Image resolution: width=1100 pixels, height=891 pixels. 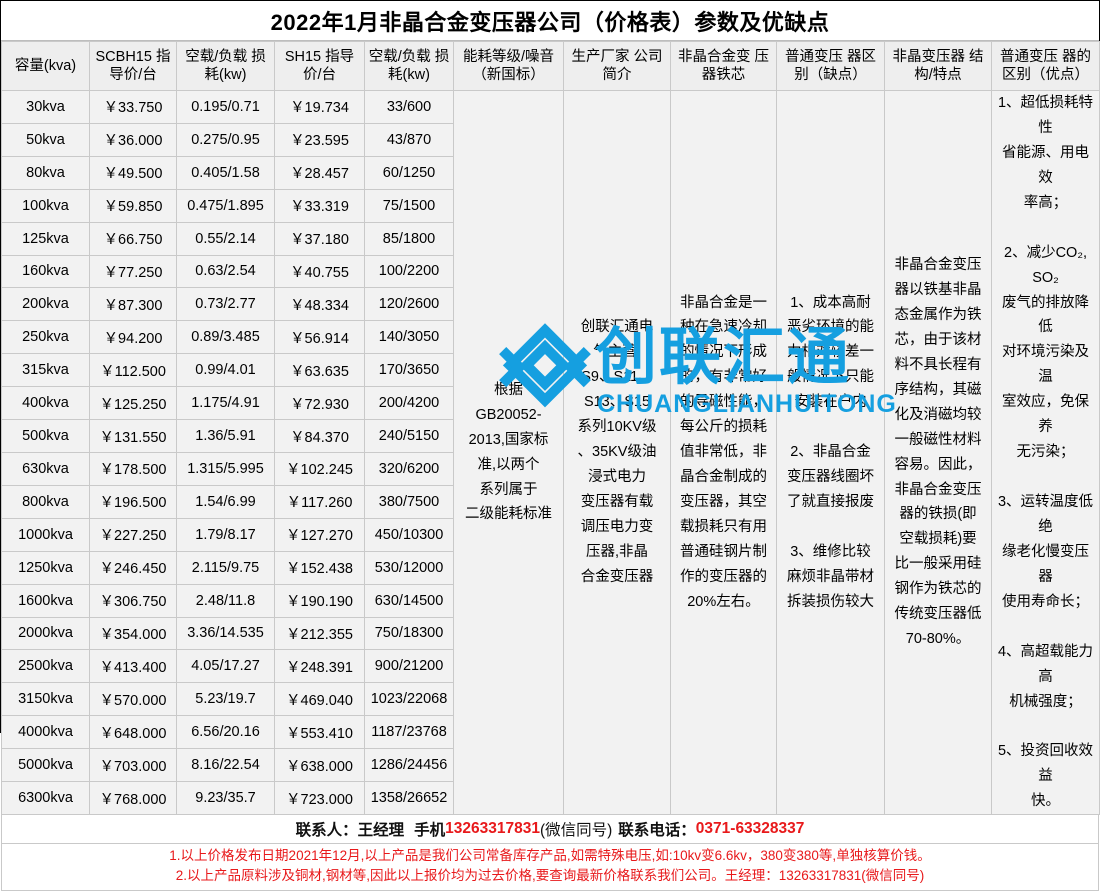 I want to click on cell-scbh15-price: ￥703.000, so click(x=133, y=765).